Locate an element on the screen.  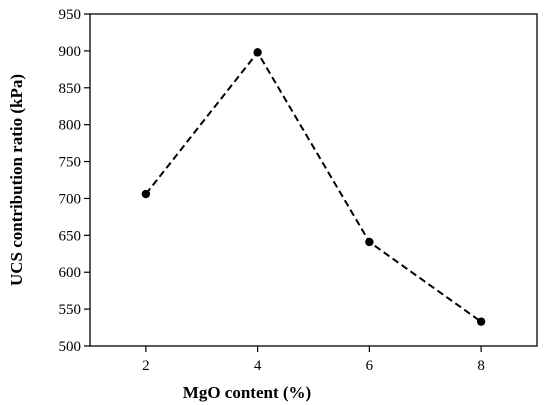
x-tick-label: 2 is located at coordinates (146, 366).